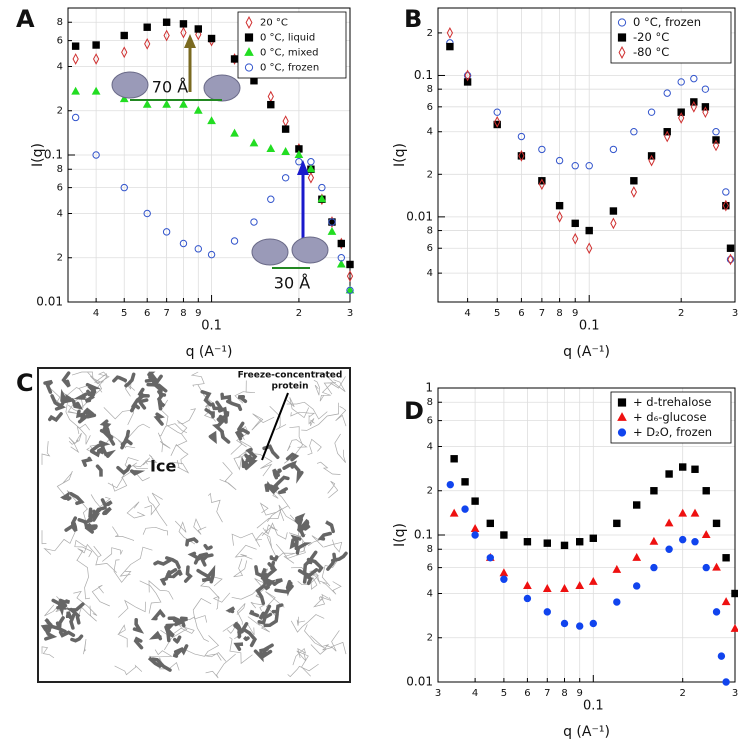  What do you see at coordinates (170, 87) in the screenshot?
I see `annotation: 70 Å` at bounding box center [170, 87].